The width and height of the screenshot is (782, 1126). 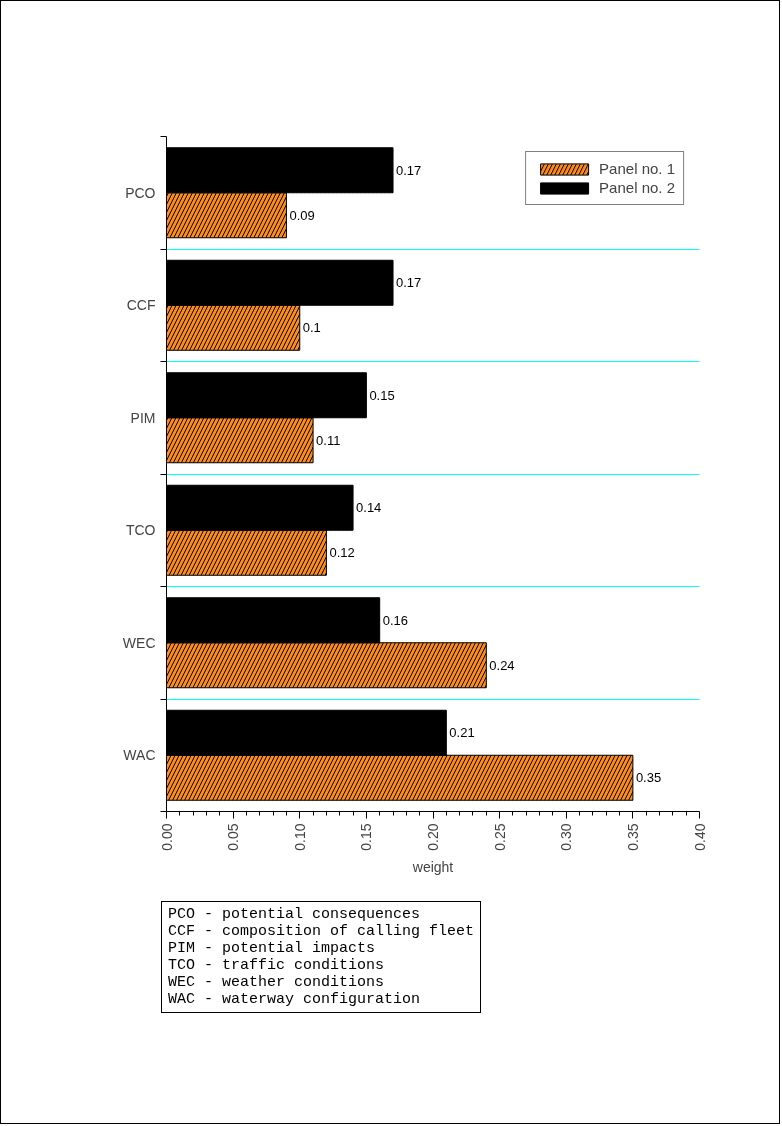 I want to click on data-label: 0.15, so click(x=382, y=395).